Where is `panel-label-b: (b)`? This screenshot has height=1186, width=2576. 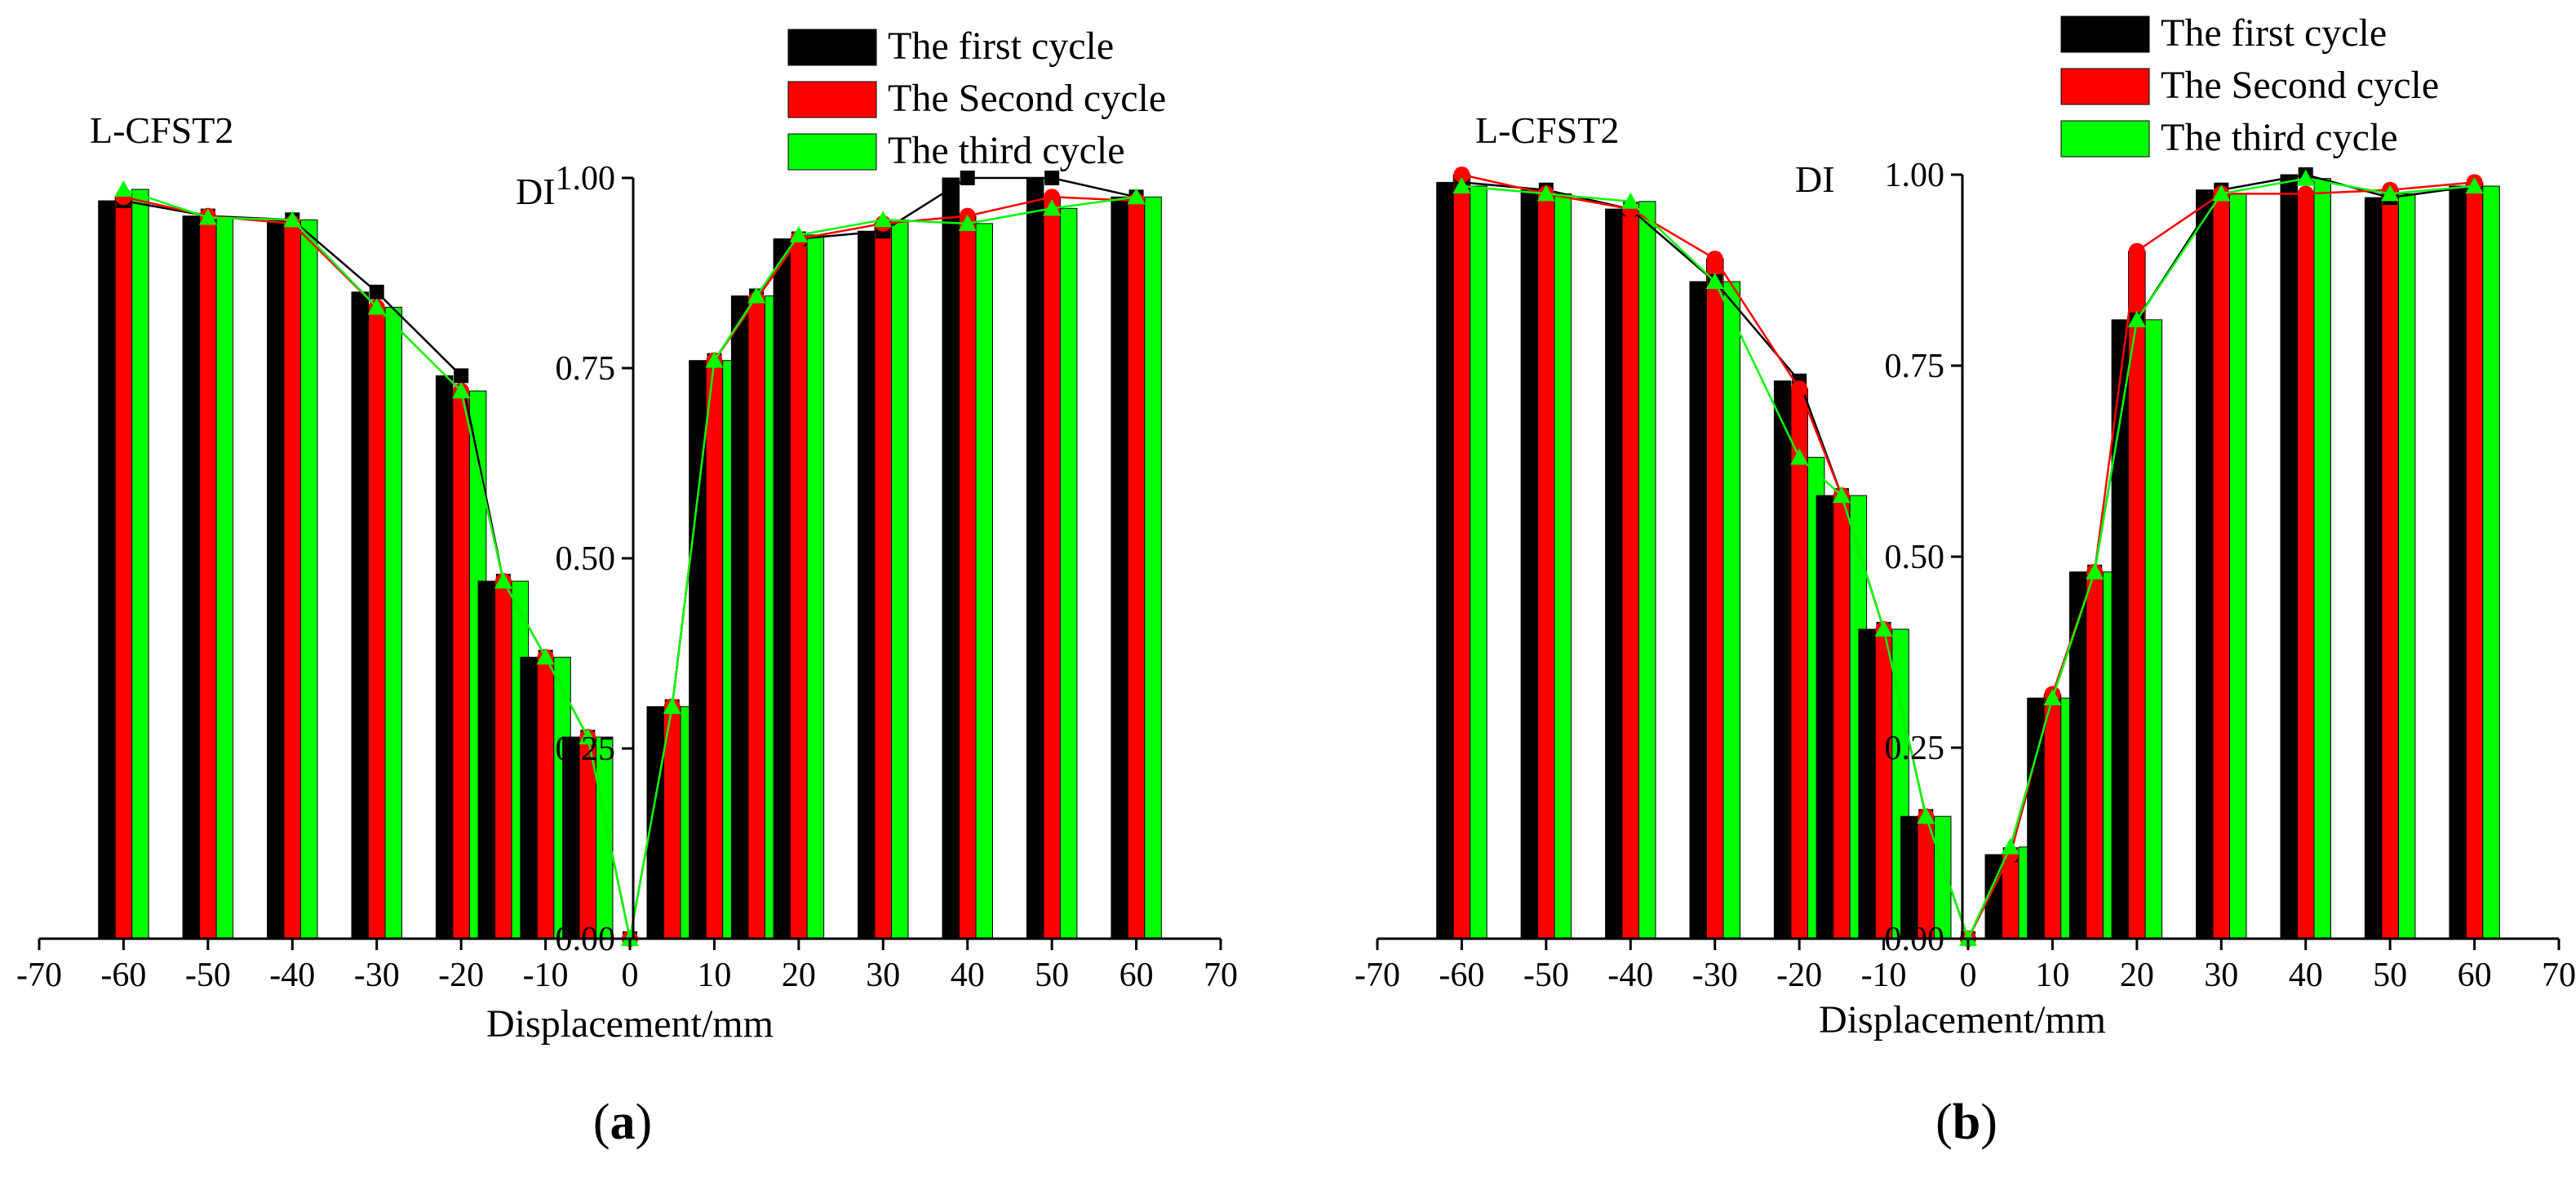 panel-label-b: (b) is located at coordinates (1966, 1122).